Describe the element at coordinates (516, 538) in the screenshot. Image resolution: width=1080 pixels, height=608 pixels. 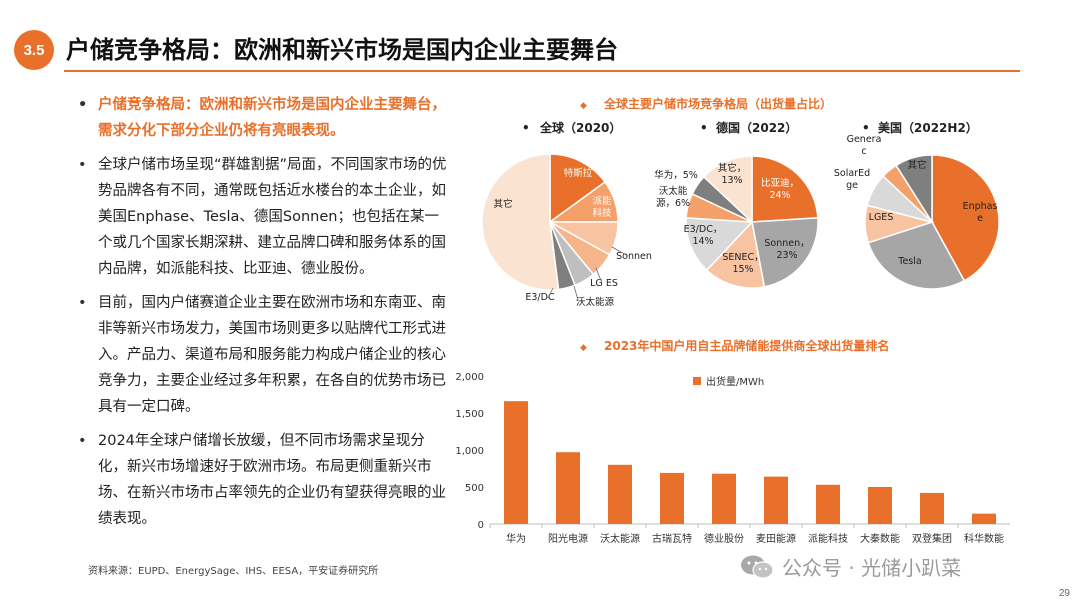
I see `x-tick-label: 华为` at that location.